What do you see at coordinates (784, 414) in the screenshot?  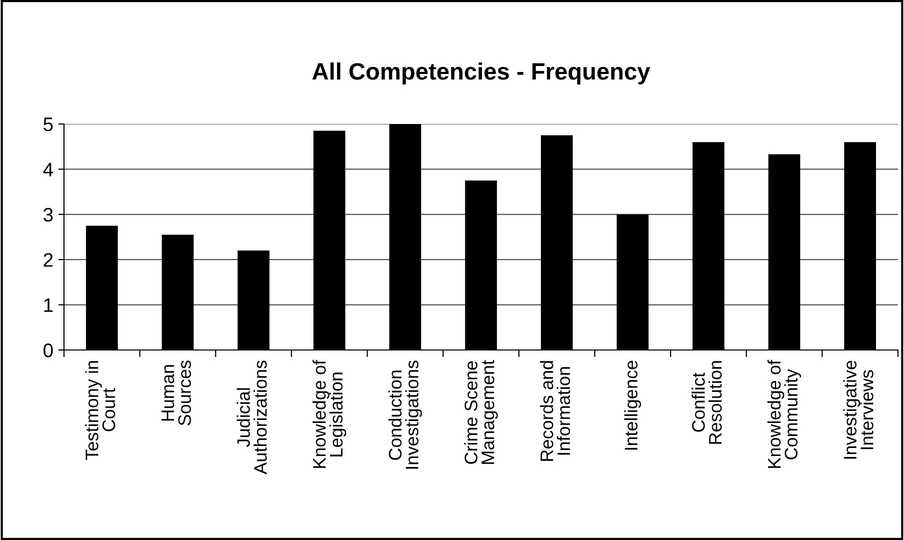 I see `x-tick-label: Knowledge of Community` at bounding box center [784, 414].